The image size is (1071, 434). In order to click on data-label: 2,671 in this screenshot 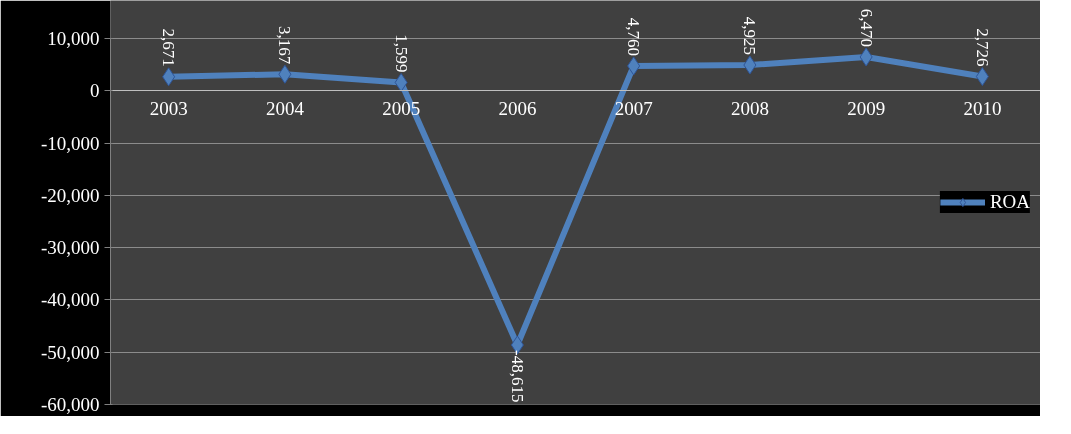, I will do `click(169, 47)`.